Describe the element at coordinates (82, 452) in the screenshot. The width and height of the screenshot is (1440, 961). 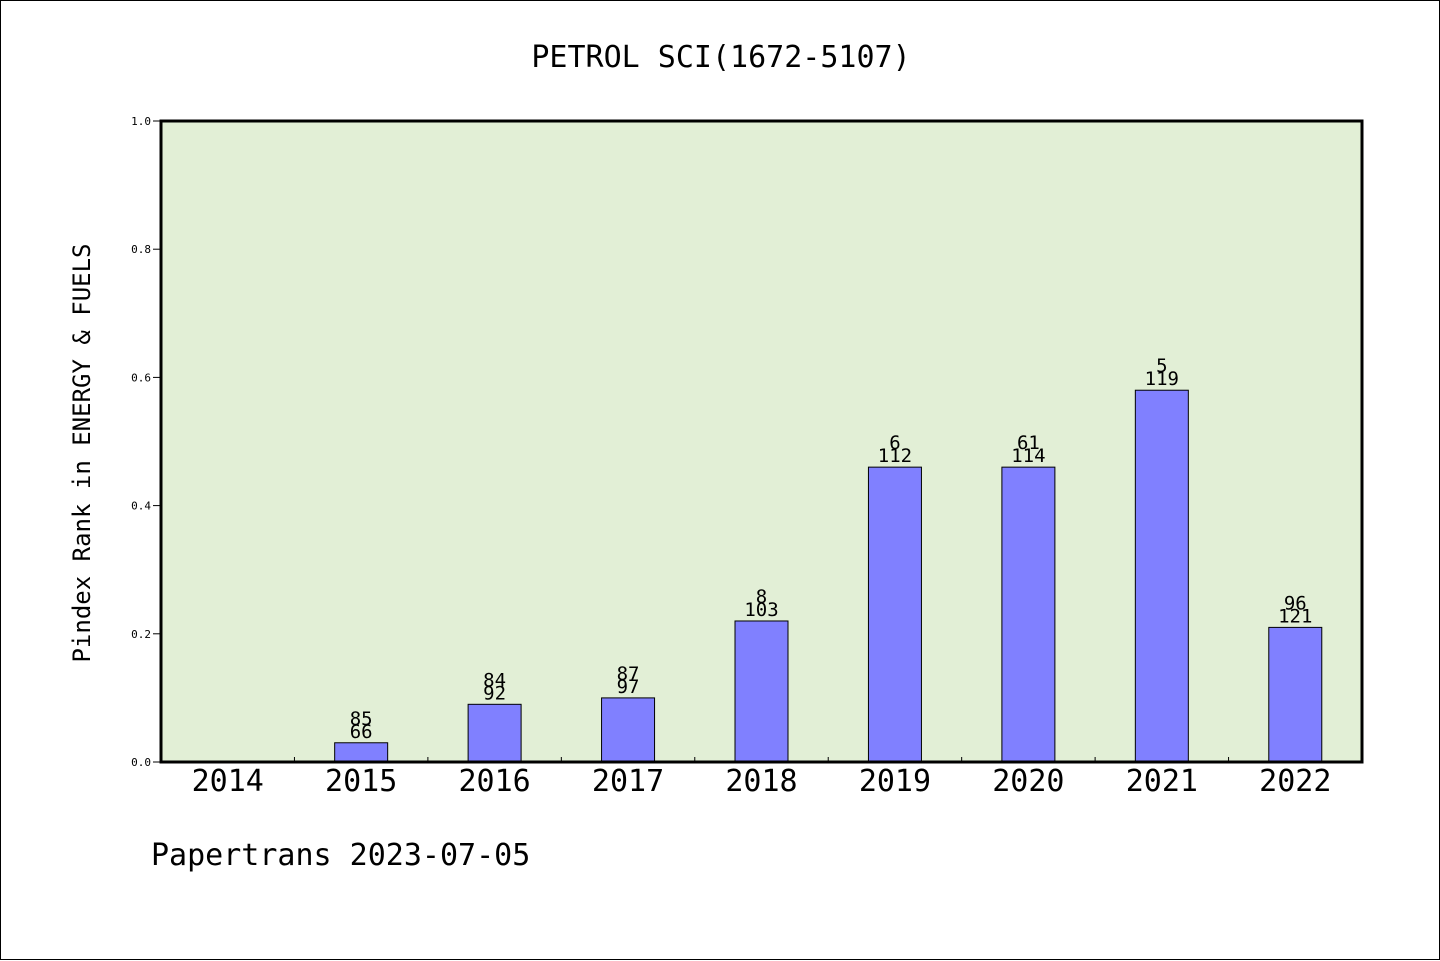
I see `y-axis-label: Pindex Rank in ENERGY & FUELS` at that location.